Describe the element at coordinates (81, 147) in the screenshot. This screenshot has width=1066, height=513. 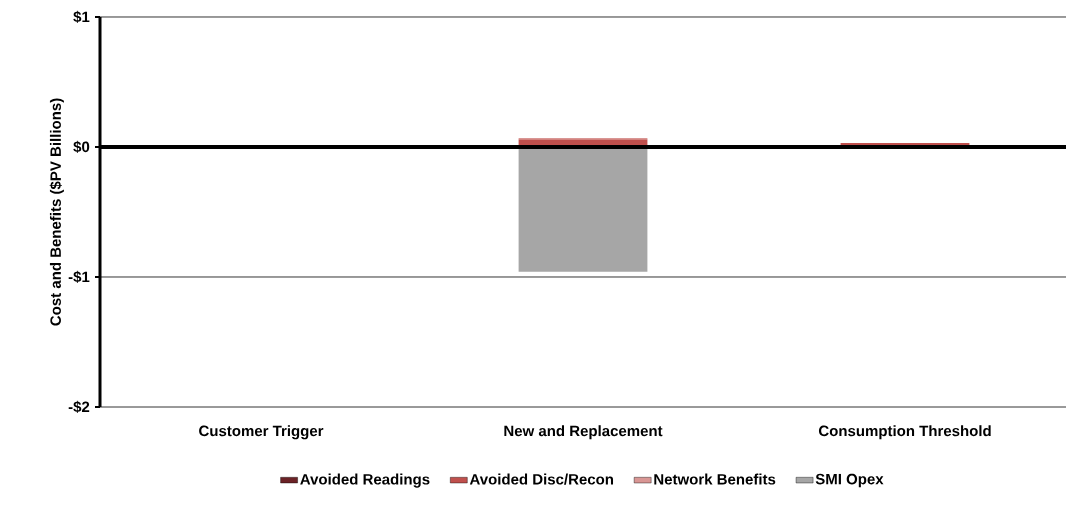
I see `y-tick-label: $0` at that location.